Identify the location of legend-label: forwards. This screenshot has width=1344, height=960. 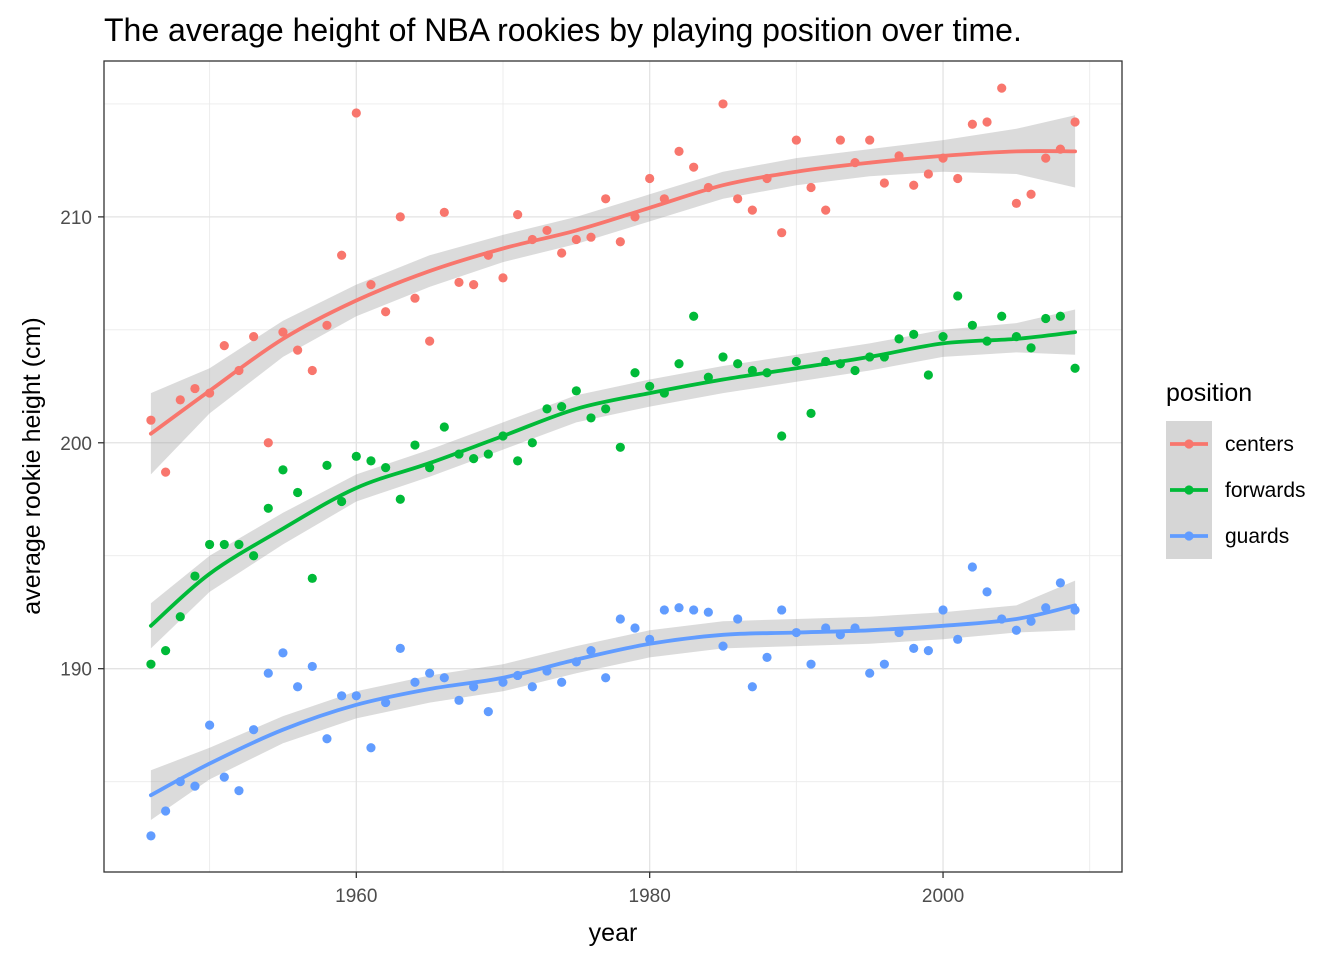
(1265, 490).